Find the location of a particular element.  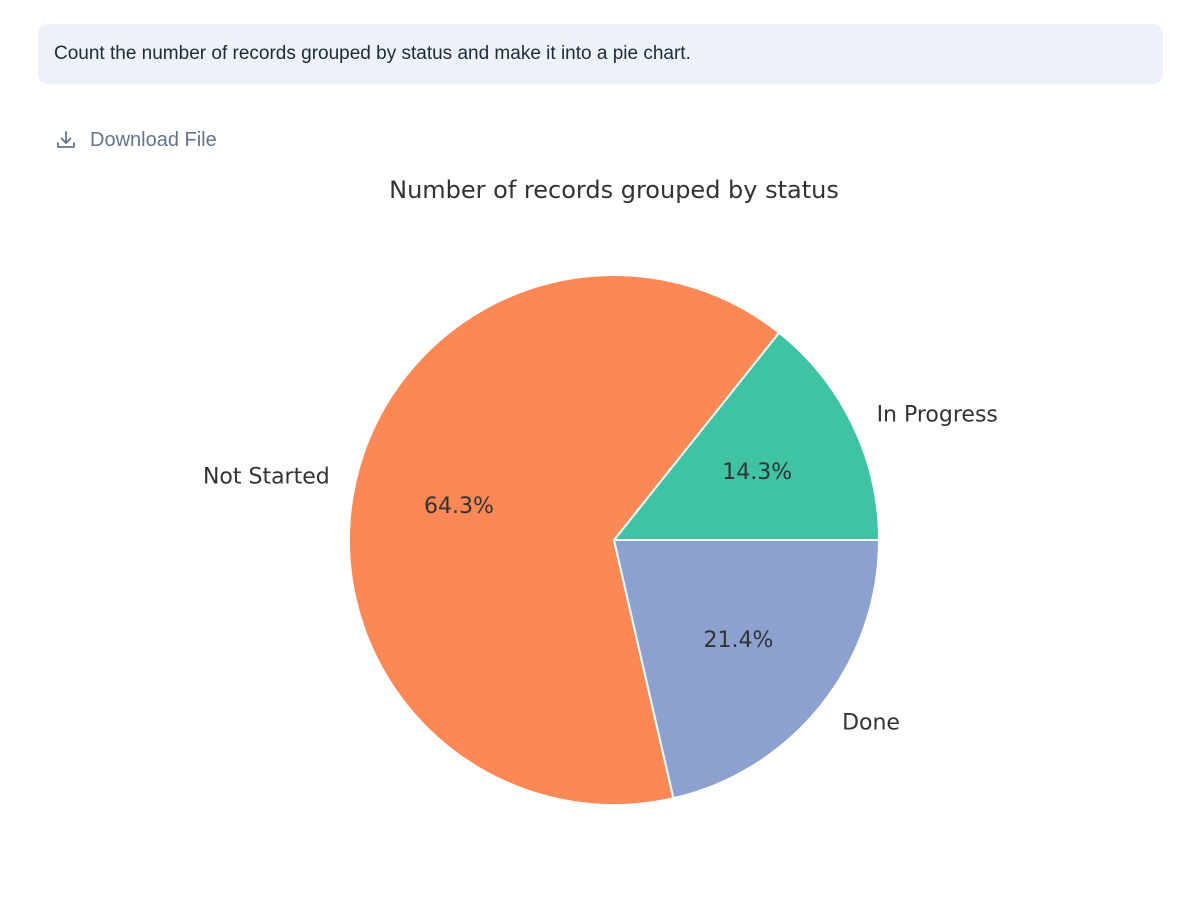

pie-pct-label-not-started: 64.3% is located at coordinates (459, 506).